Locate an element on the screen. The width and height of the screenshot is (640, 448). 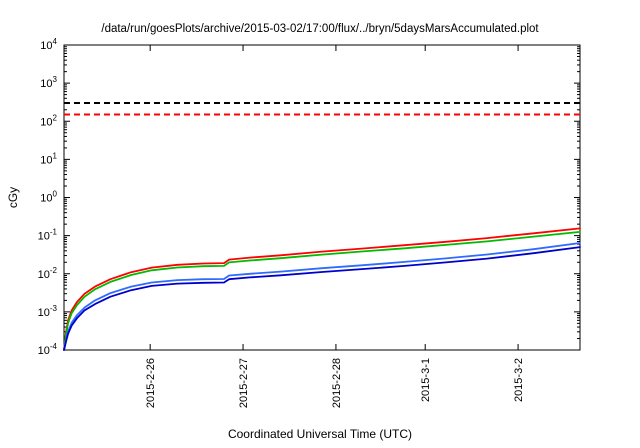
y-tick-label: 10² is located at coordinates (48, 120).